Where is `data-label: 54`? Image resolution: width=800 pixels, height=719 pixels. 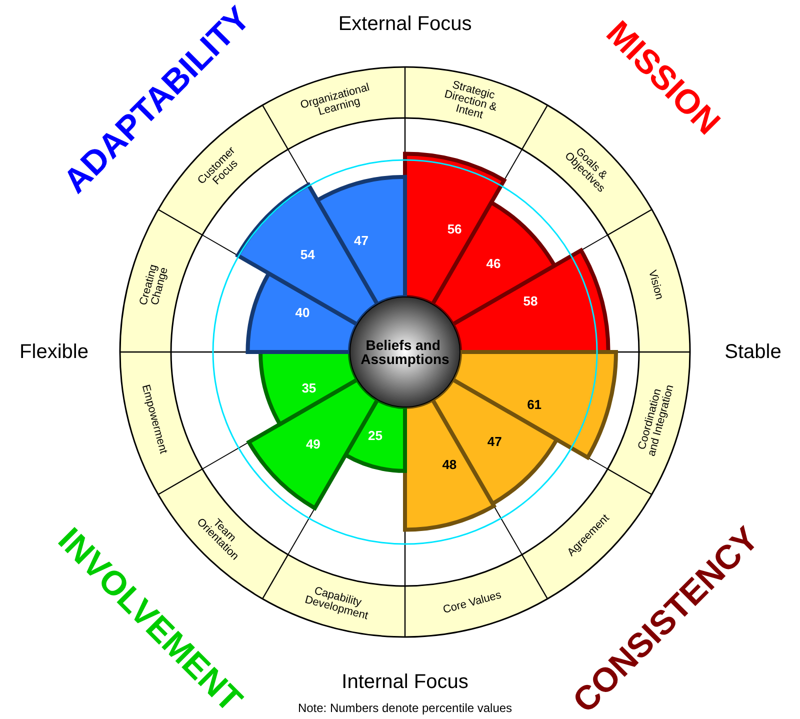
data-label: 54 is located at coordinates (308, 254).